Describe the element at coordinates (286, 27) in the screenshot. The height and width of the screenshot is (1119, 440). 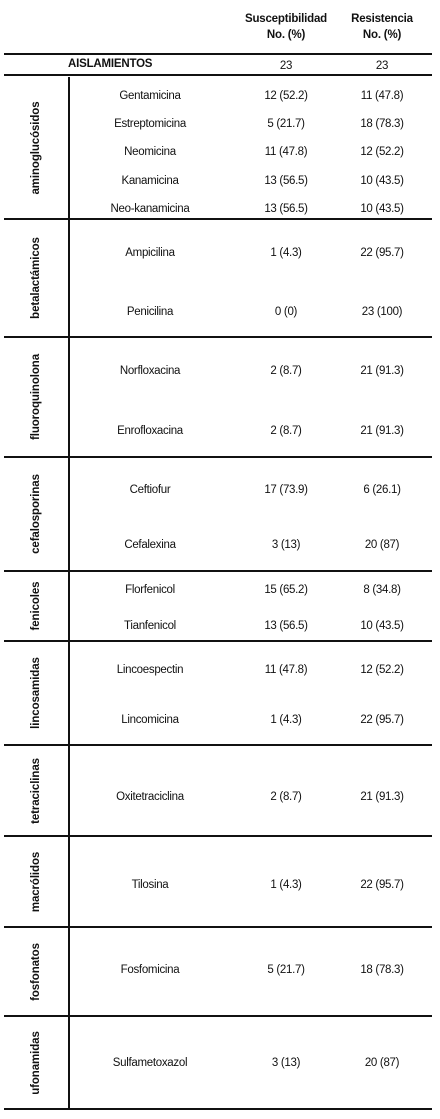
I see `header-susceptibility: Susceptibilidad No. (%)` at that location.